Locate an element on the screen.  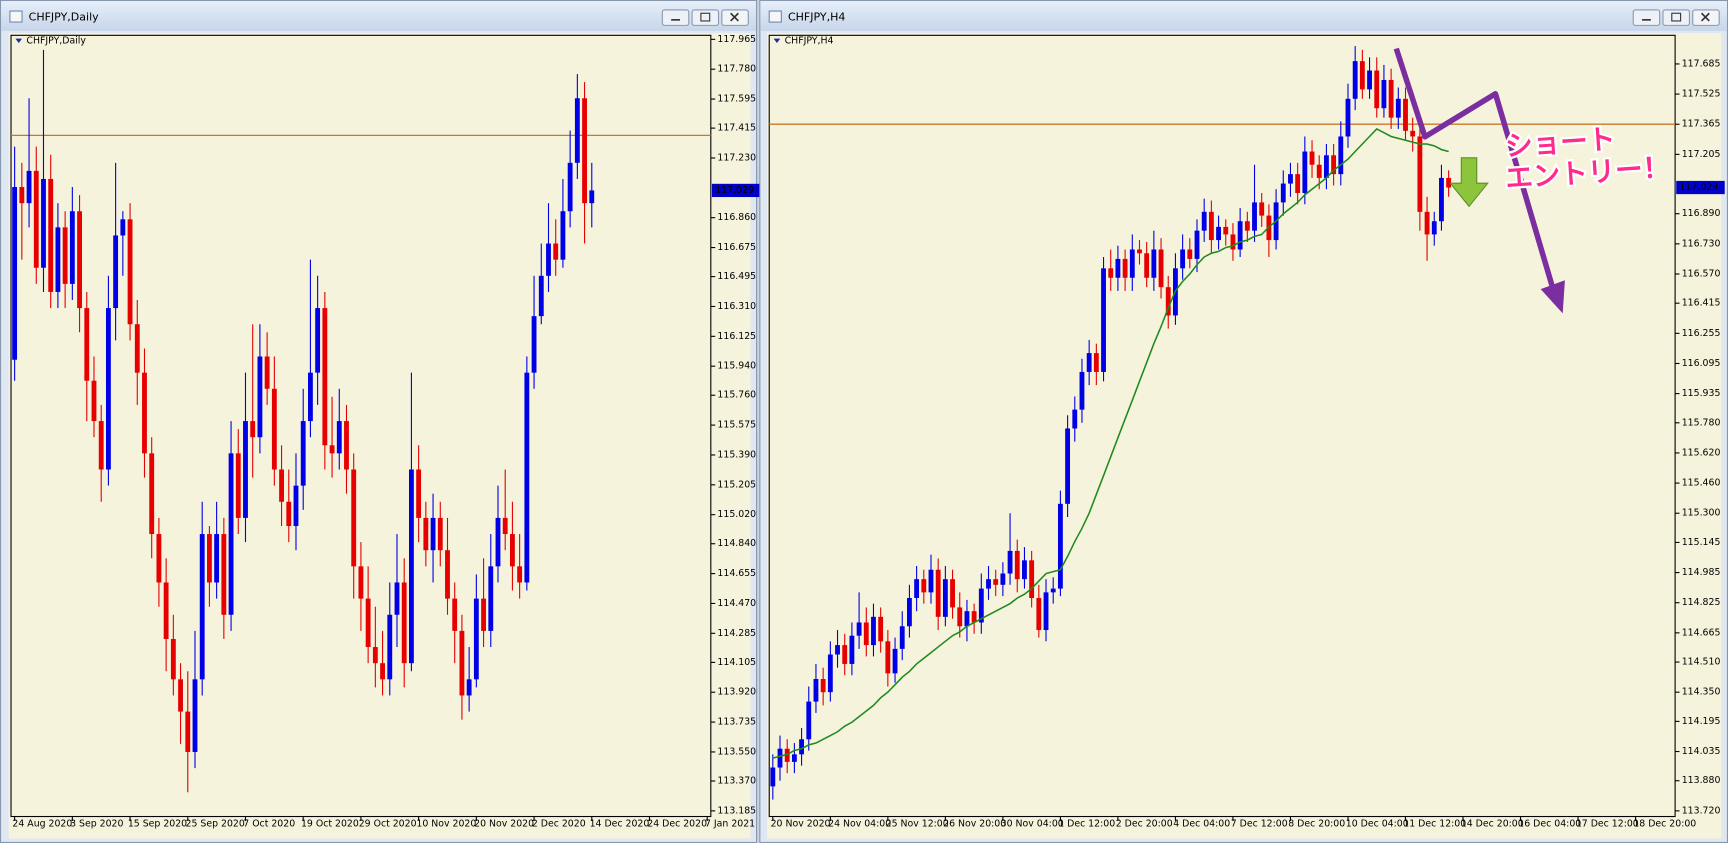
y-tick-label: 115.760 is located at coordinates (736, 395).